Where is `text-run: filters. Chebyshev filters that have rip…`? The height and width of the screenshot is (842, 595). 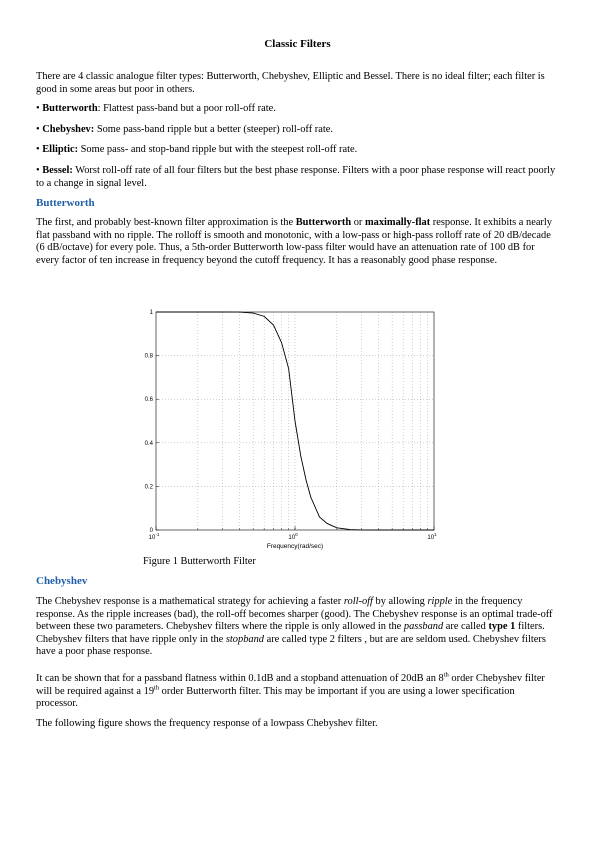
text-run: filters. Chebyshev filters that have rip… is located at coordinates (290, 633).